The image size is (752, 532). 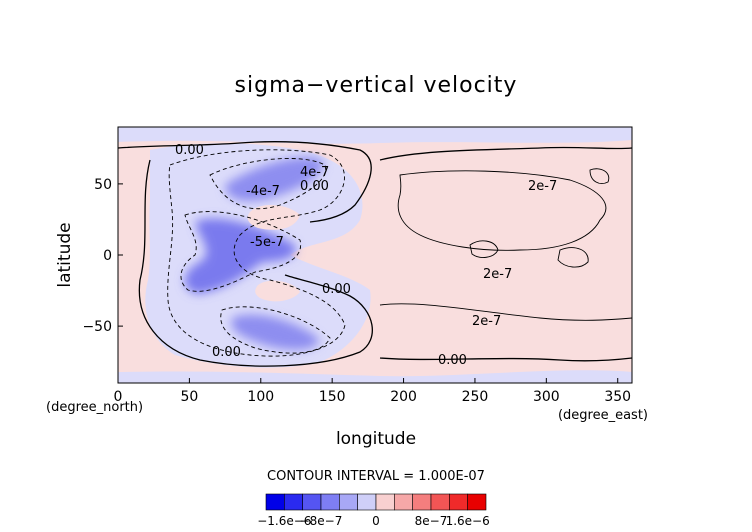 I want to click on colorbar-label: 8e−7, so click(x=431, y=521).